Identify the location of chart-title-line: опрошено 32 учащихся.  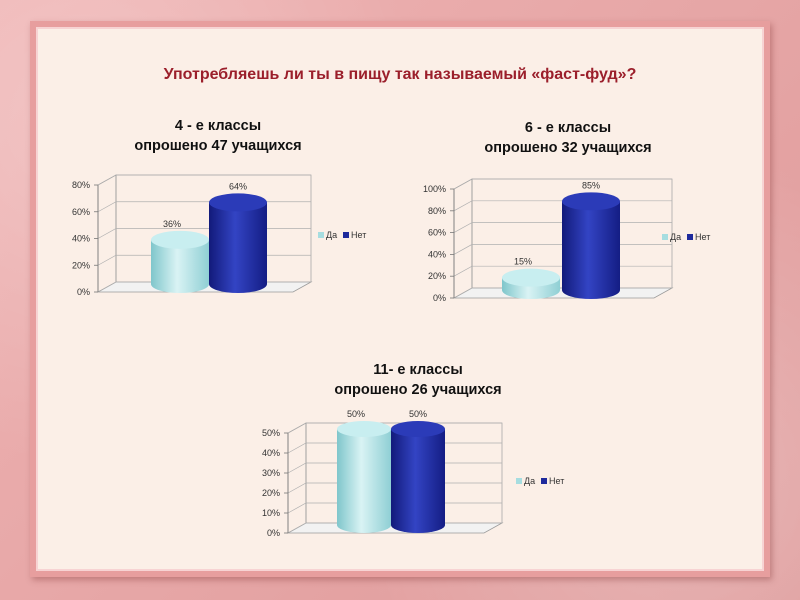
(567, 148).